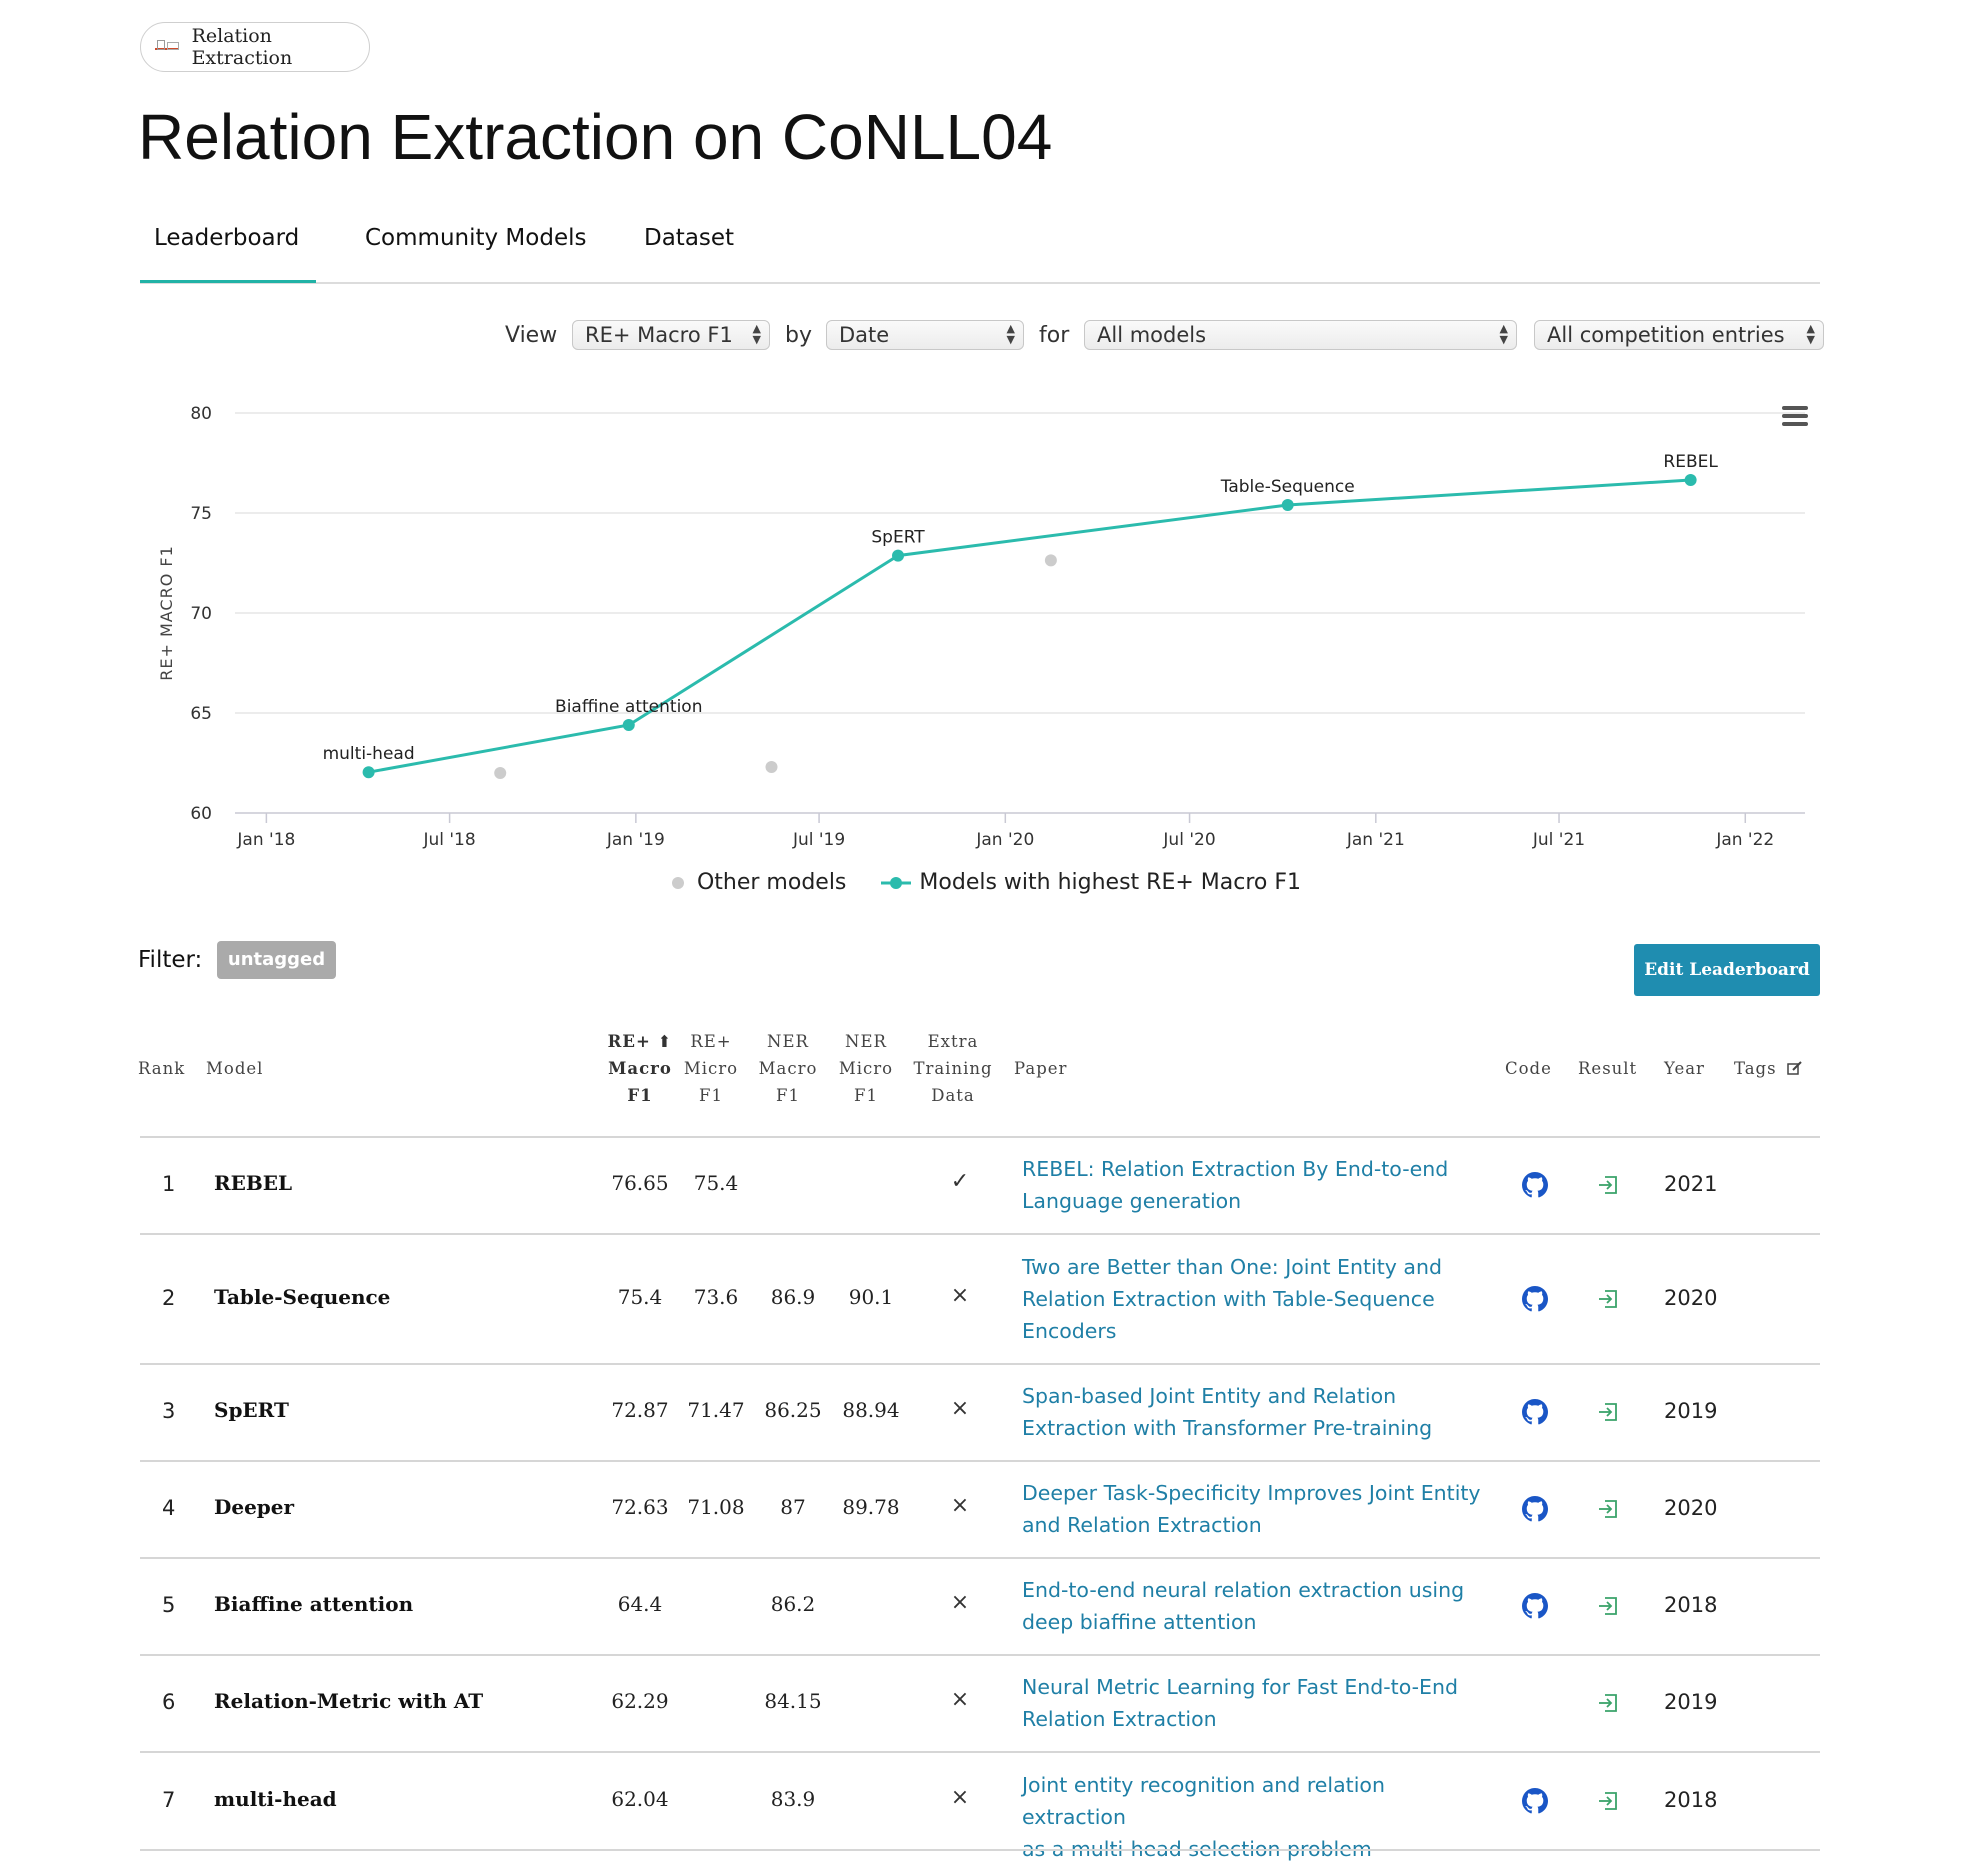 Image resolution: width=1968 pixels, height=1865 pixels. What do you see at coordinates (1684, 1068) in the screenshot?
I see `header-year: Year` at bounding box center [1684, 1068].